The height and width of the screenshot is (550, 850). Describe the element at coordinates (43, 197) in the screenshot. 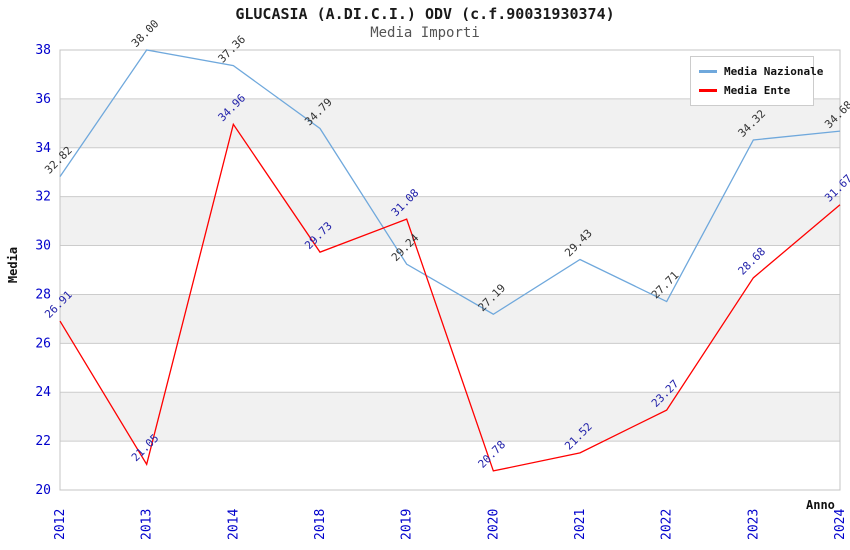

I see `y-tick-label: 32` at that location.